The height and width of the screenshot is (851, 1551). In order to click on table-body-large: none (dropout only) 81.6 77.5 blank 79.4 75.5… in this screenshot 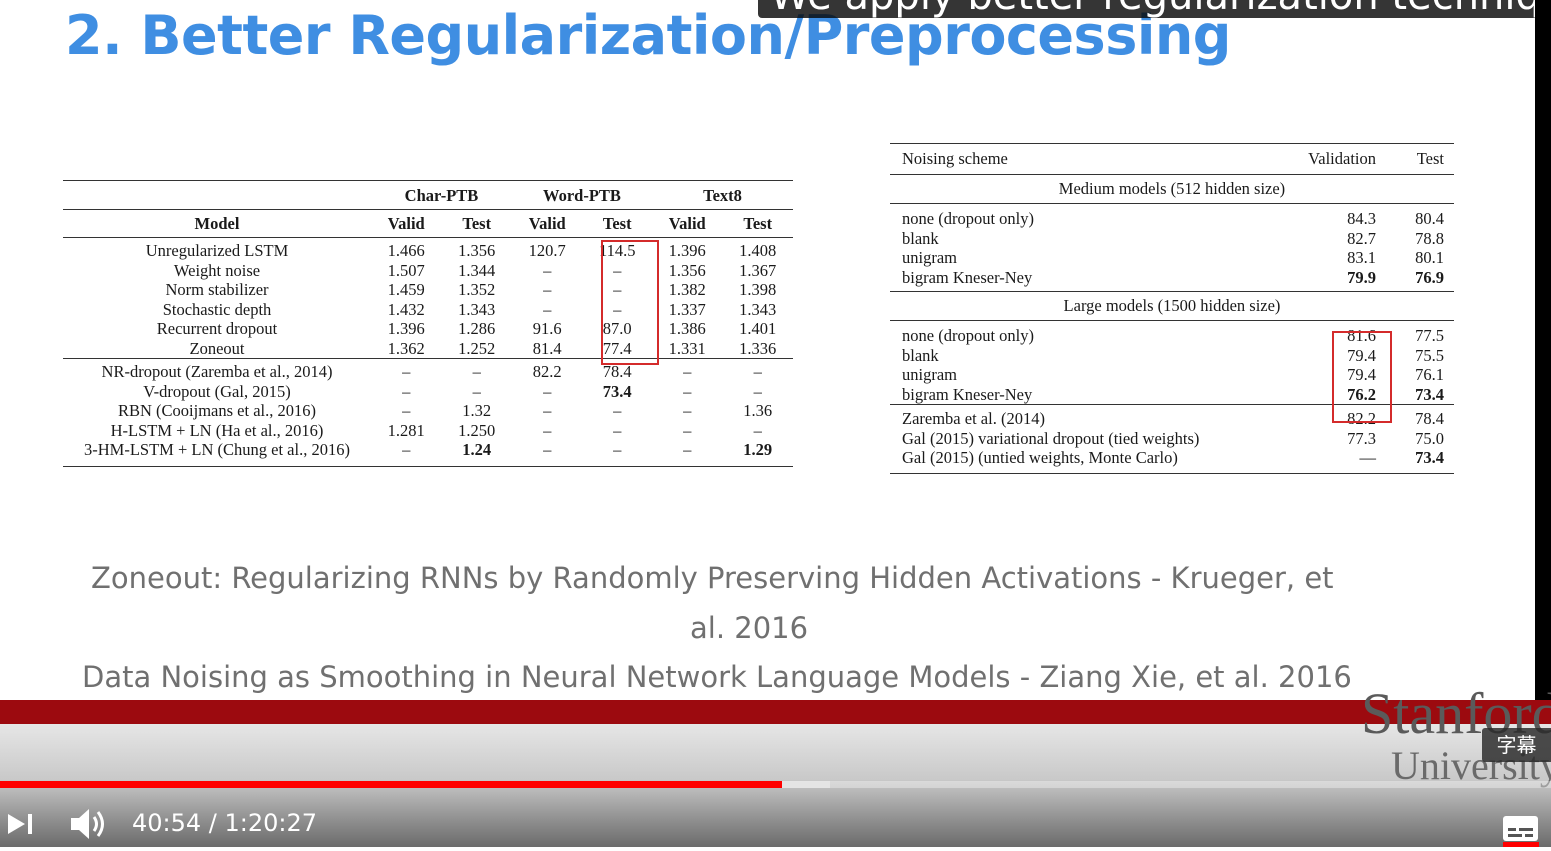, I will do `click(1172, 363)`.